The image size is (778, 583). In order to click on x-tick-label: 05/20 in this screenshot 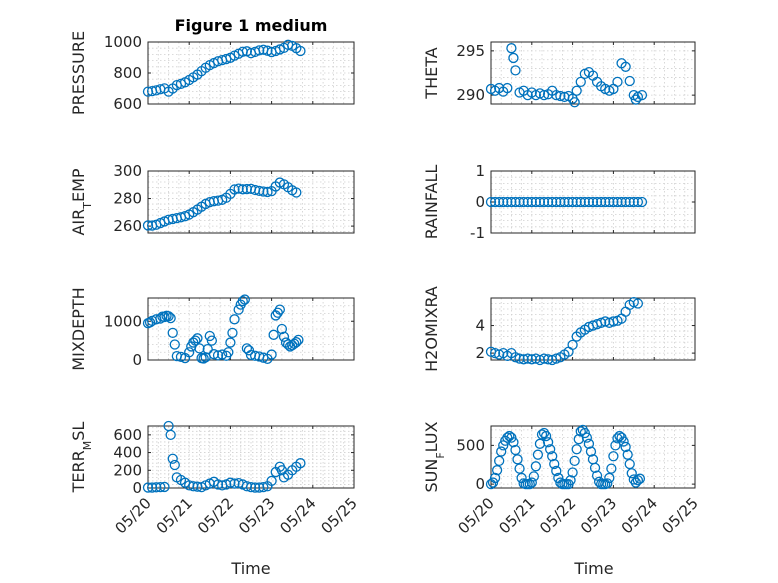, I will do `click(133, 515)`.